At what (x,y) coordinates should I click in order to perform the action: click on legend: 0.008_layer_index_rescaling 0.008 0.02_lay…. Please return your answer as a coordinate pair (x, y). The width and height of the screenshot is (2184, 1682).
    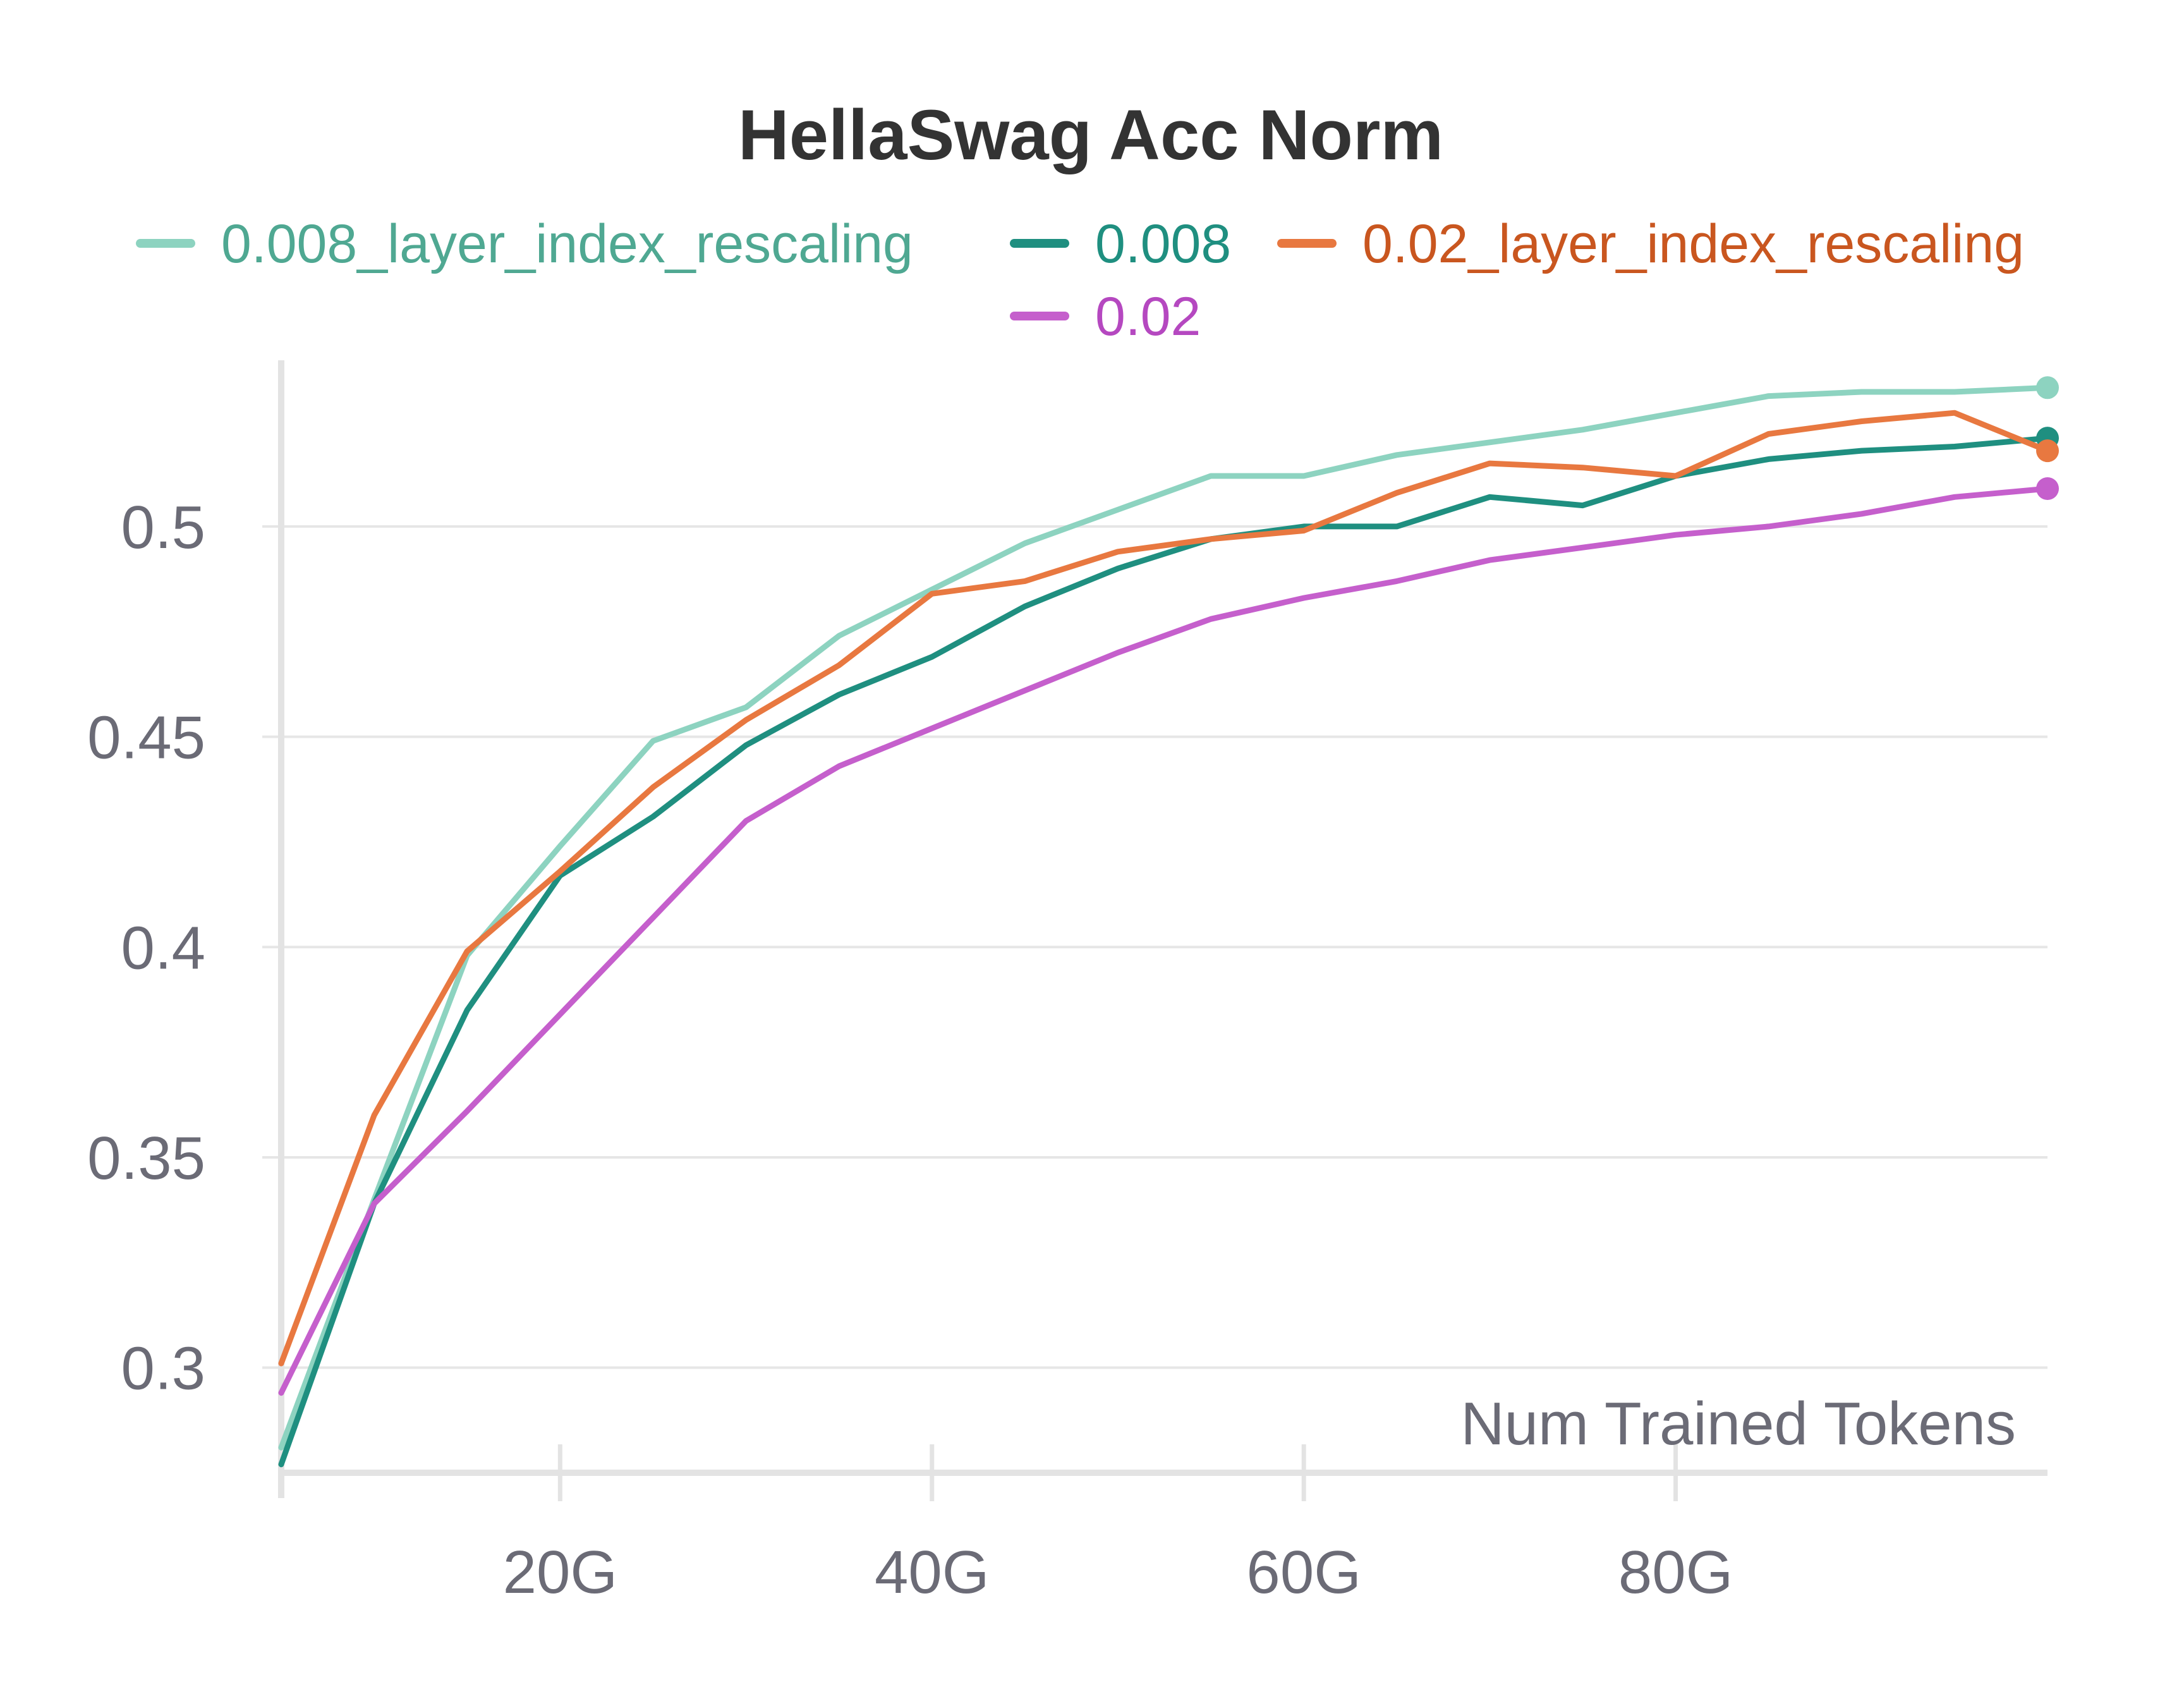
    Looking at the image, I should click on (1080, 280).